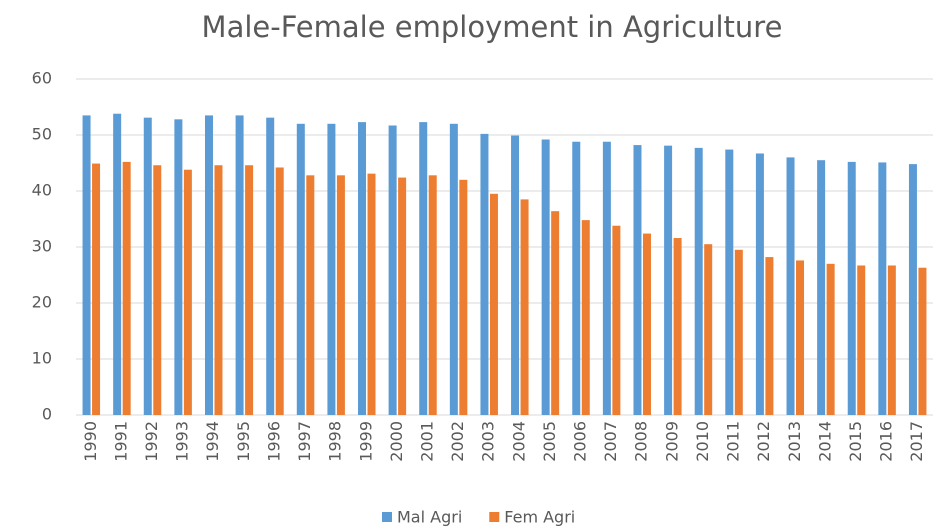 The height and width of the screenshot is (531, 933). Describe the element at coordinates (702, 441) in the screenshot. I see `x-tick-label: 2010` at that location.